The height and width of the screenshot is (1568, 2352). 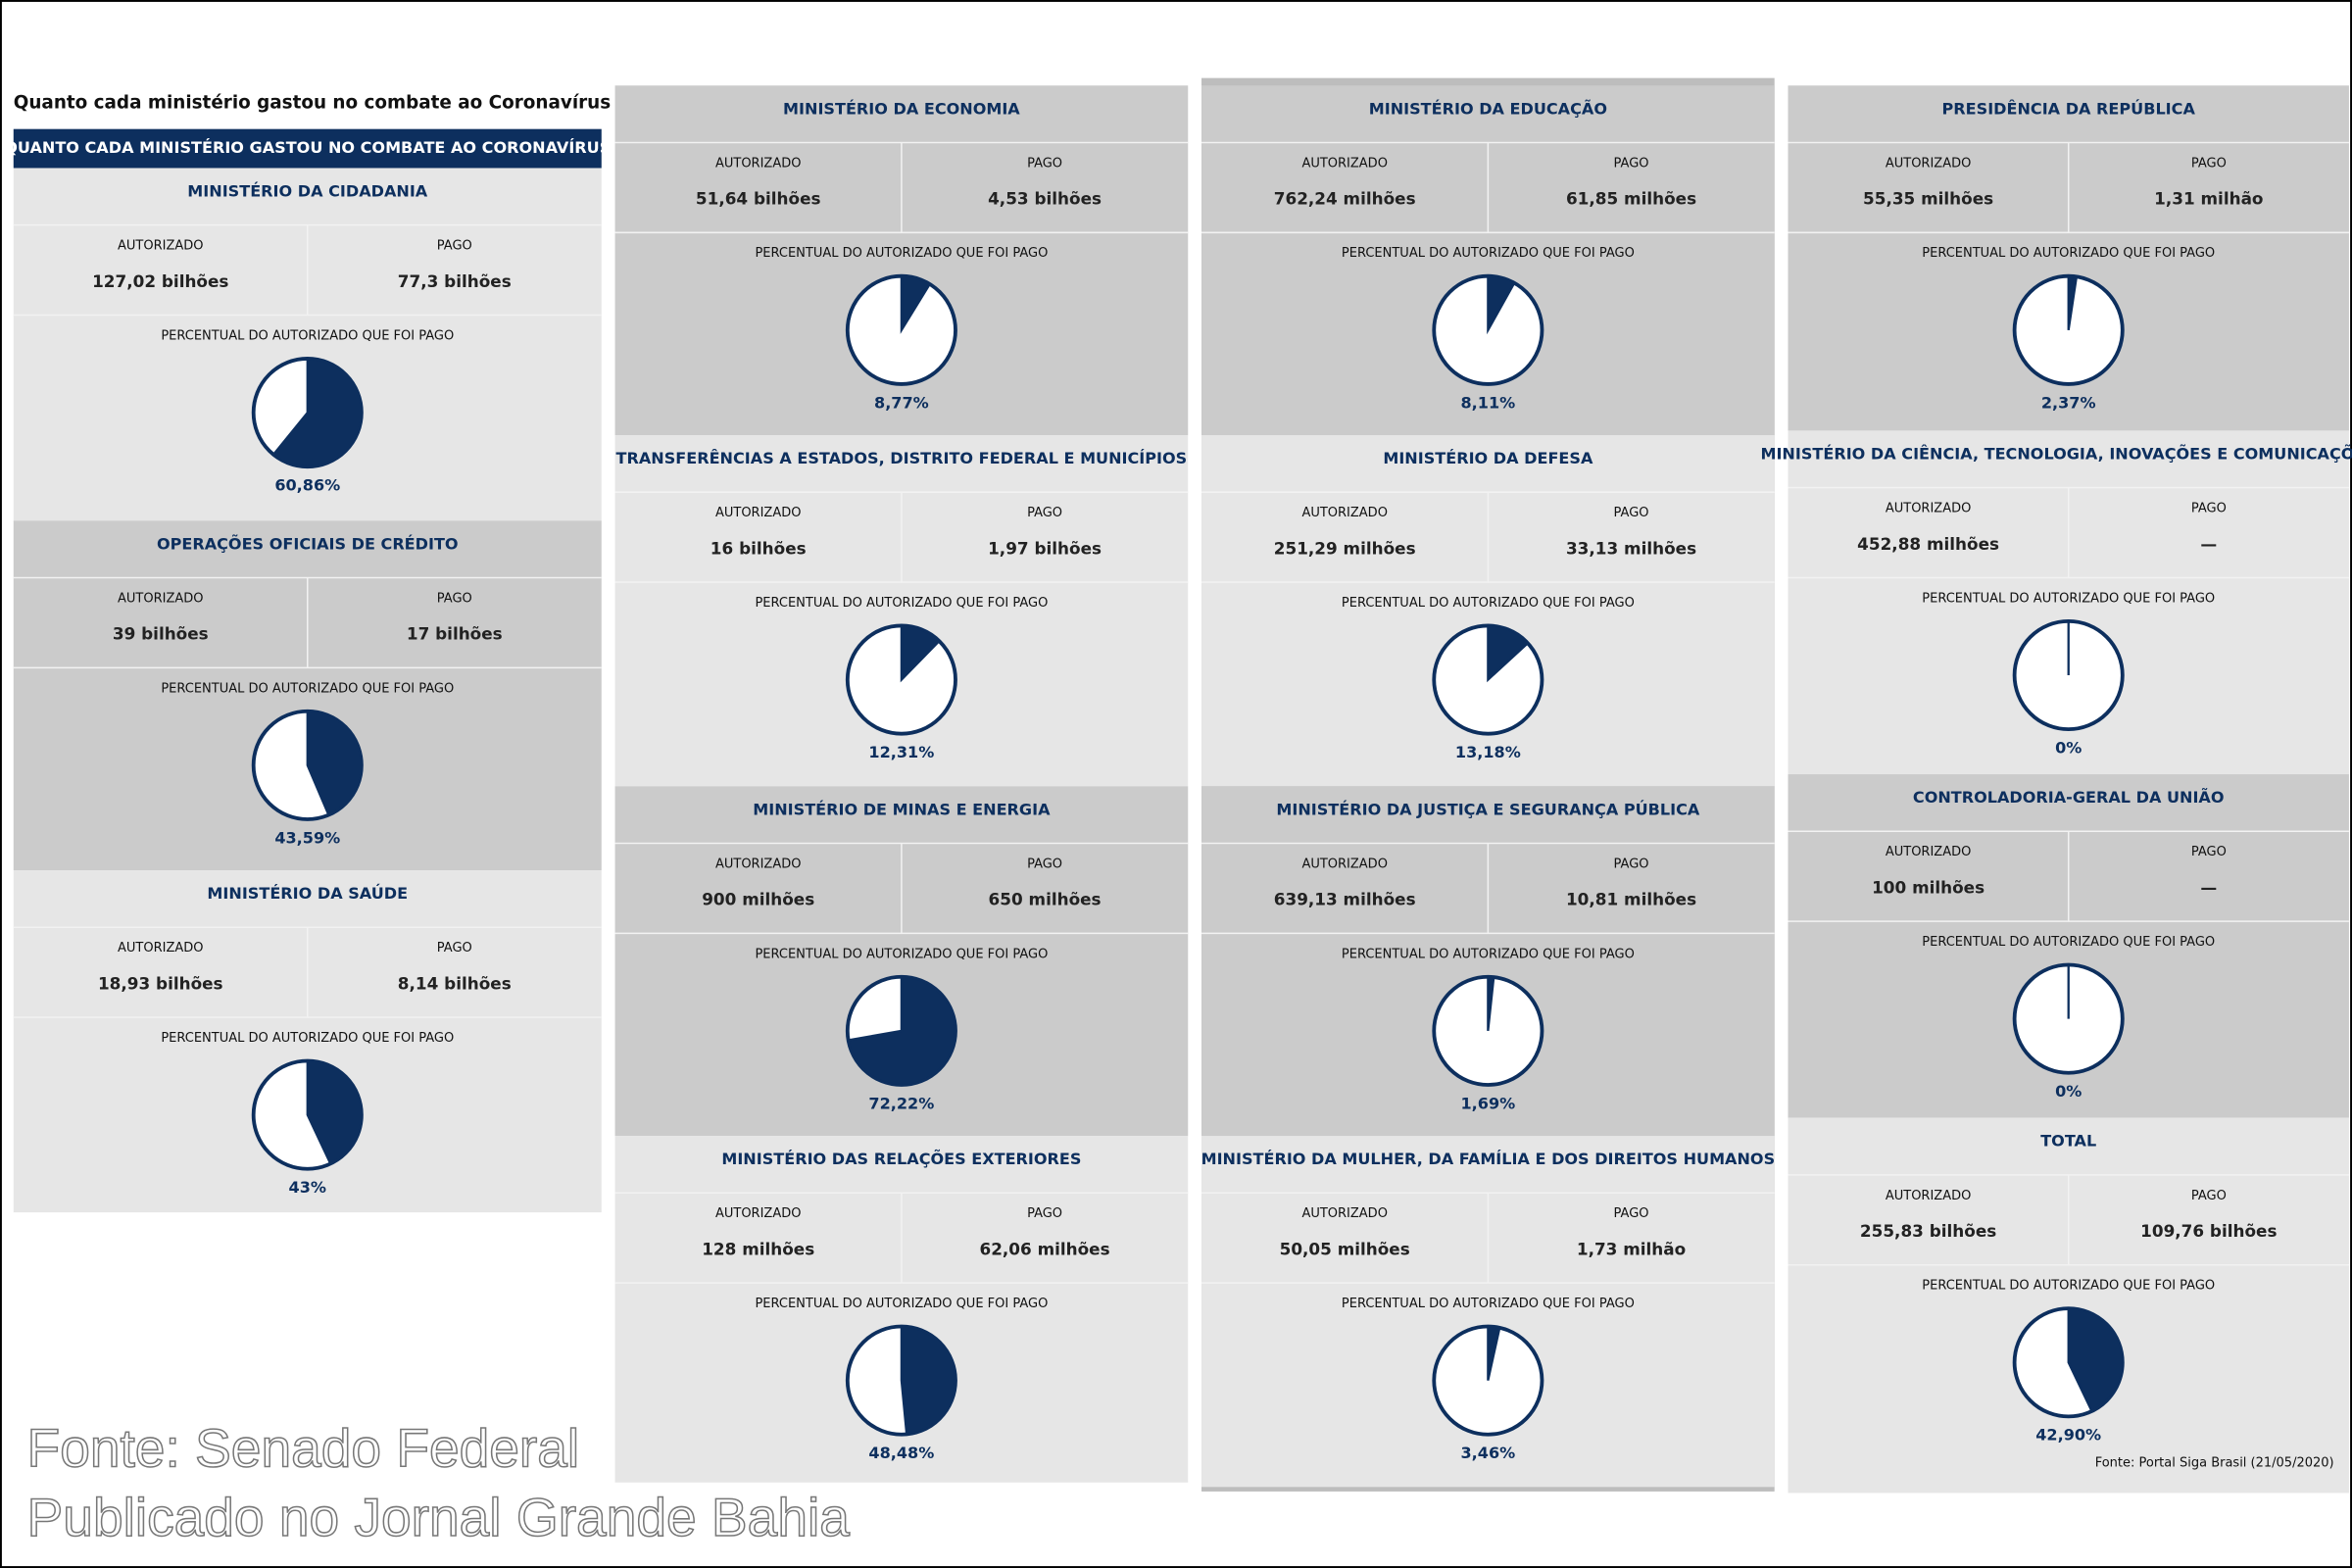 What do you see at coordinates (758, 1248) in the screenshot?
I see `authorized-value: 128 milhões` at bounding box center [758, 1248].